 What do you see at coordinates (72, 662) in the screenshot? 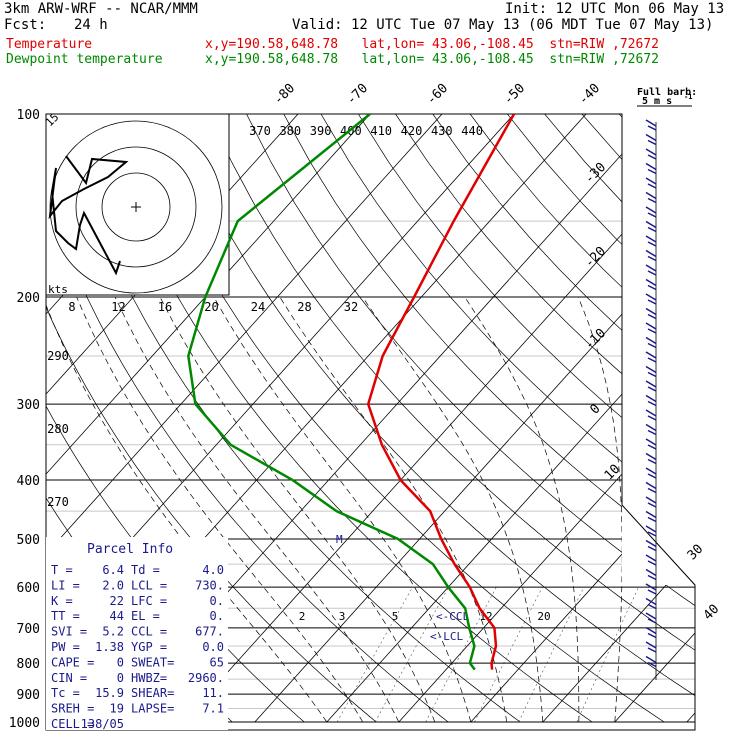
I see `parcel-info-label: CAPE =` at bounding box center [72, 662].